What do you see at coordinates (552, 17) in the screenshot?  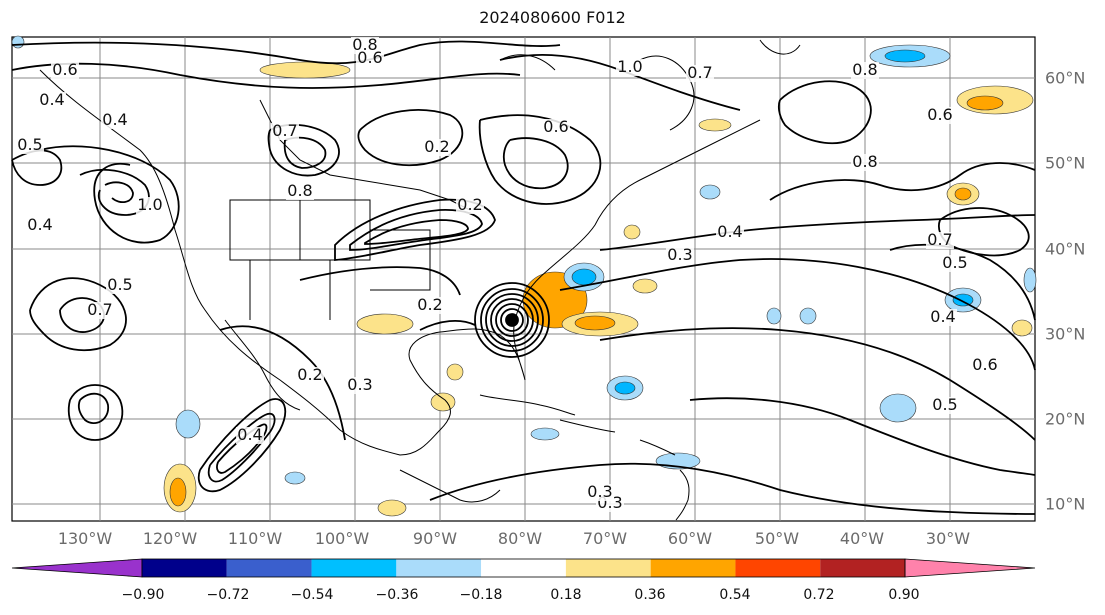 I see `map-title: 2024080600 F012` at bounding box center [552, 17].